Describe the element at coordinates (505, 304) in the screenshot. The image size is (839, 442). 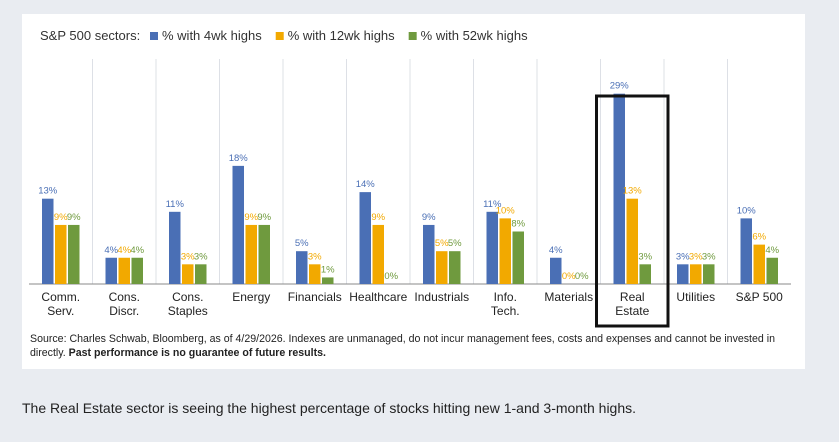
I see `category-label-info-tech: Info. Tech.` at that location.